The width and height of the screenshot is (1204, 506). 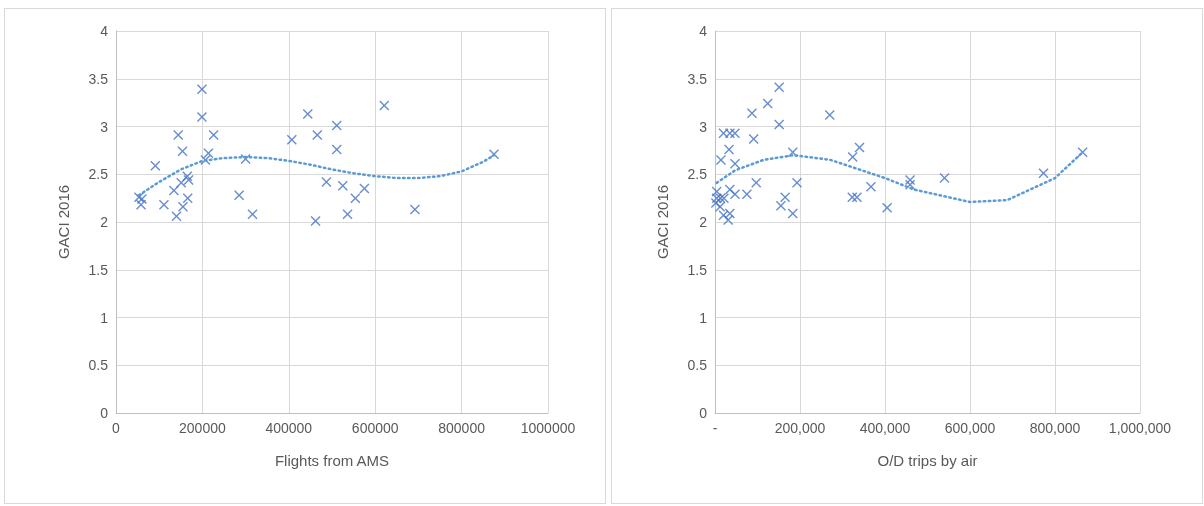 I want to click on x-tick-label: 400000, so click(x=289, y=428).